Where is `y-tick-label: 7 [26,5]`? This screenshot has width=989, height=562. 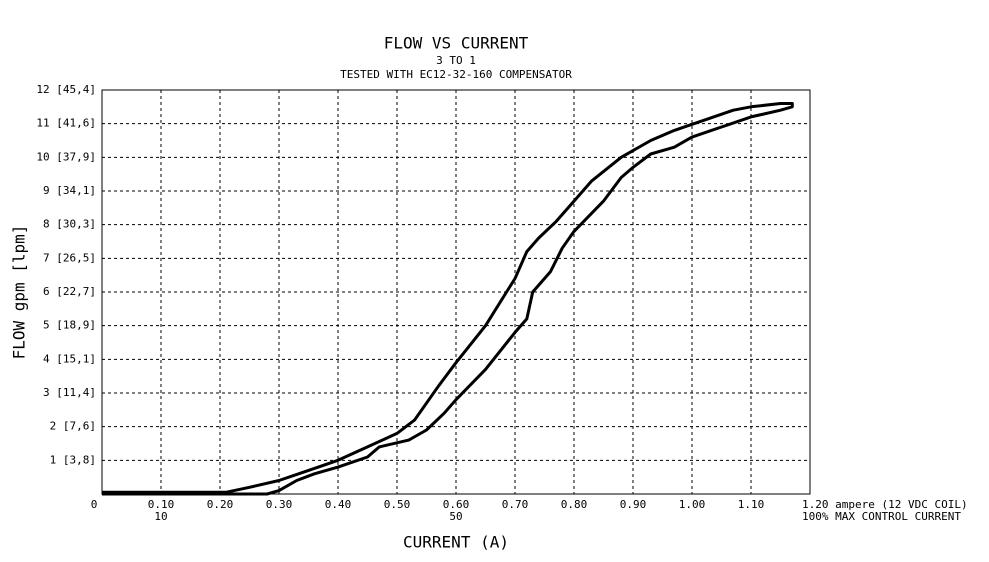
y-tick-label: 7 [26,5] is located at coordinates (69, 257).